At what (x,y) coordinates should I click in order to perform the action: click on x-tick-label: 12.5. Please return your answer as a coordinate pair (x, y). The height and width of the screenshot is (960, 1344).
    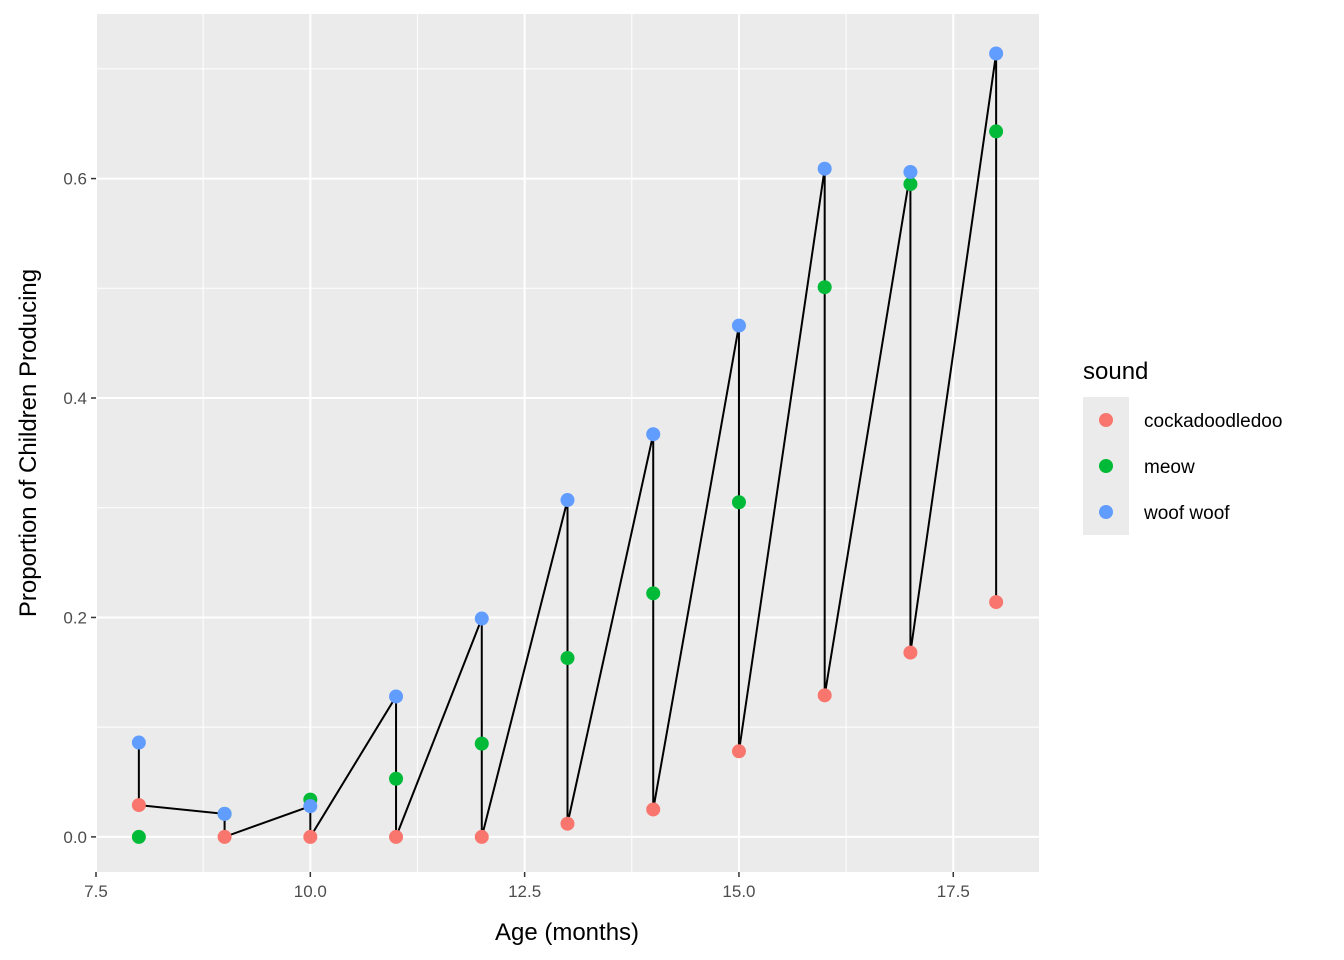
    Looking at the image, I should click on (524, 891).